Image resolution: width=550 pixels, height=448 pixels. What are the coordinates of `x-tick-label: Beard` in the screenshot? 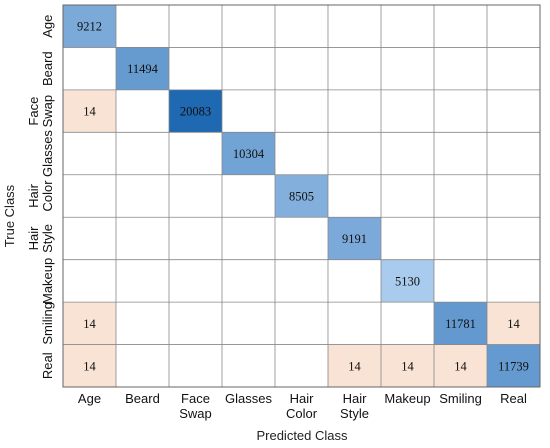 It's located at (142, 398).